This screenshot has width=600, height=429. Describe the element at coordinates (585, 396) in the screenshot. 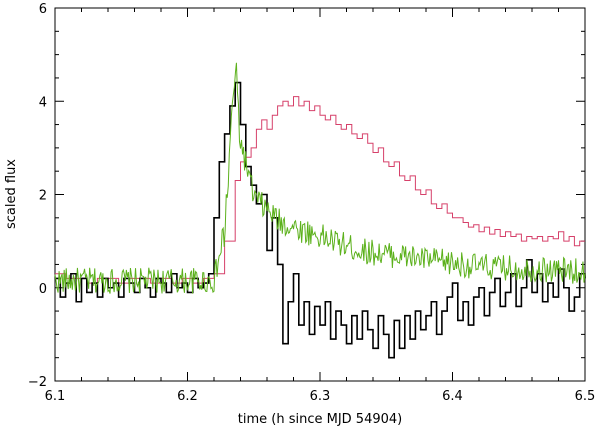

I see `x-tick-label: 6.5` at that location.